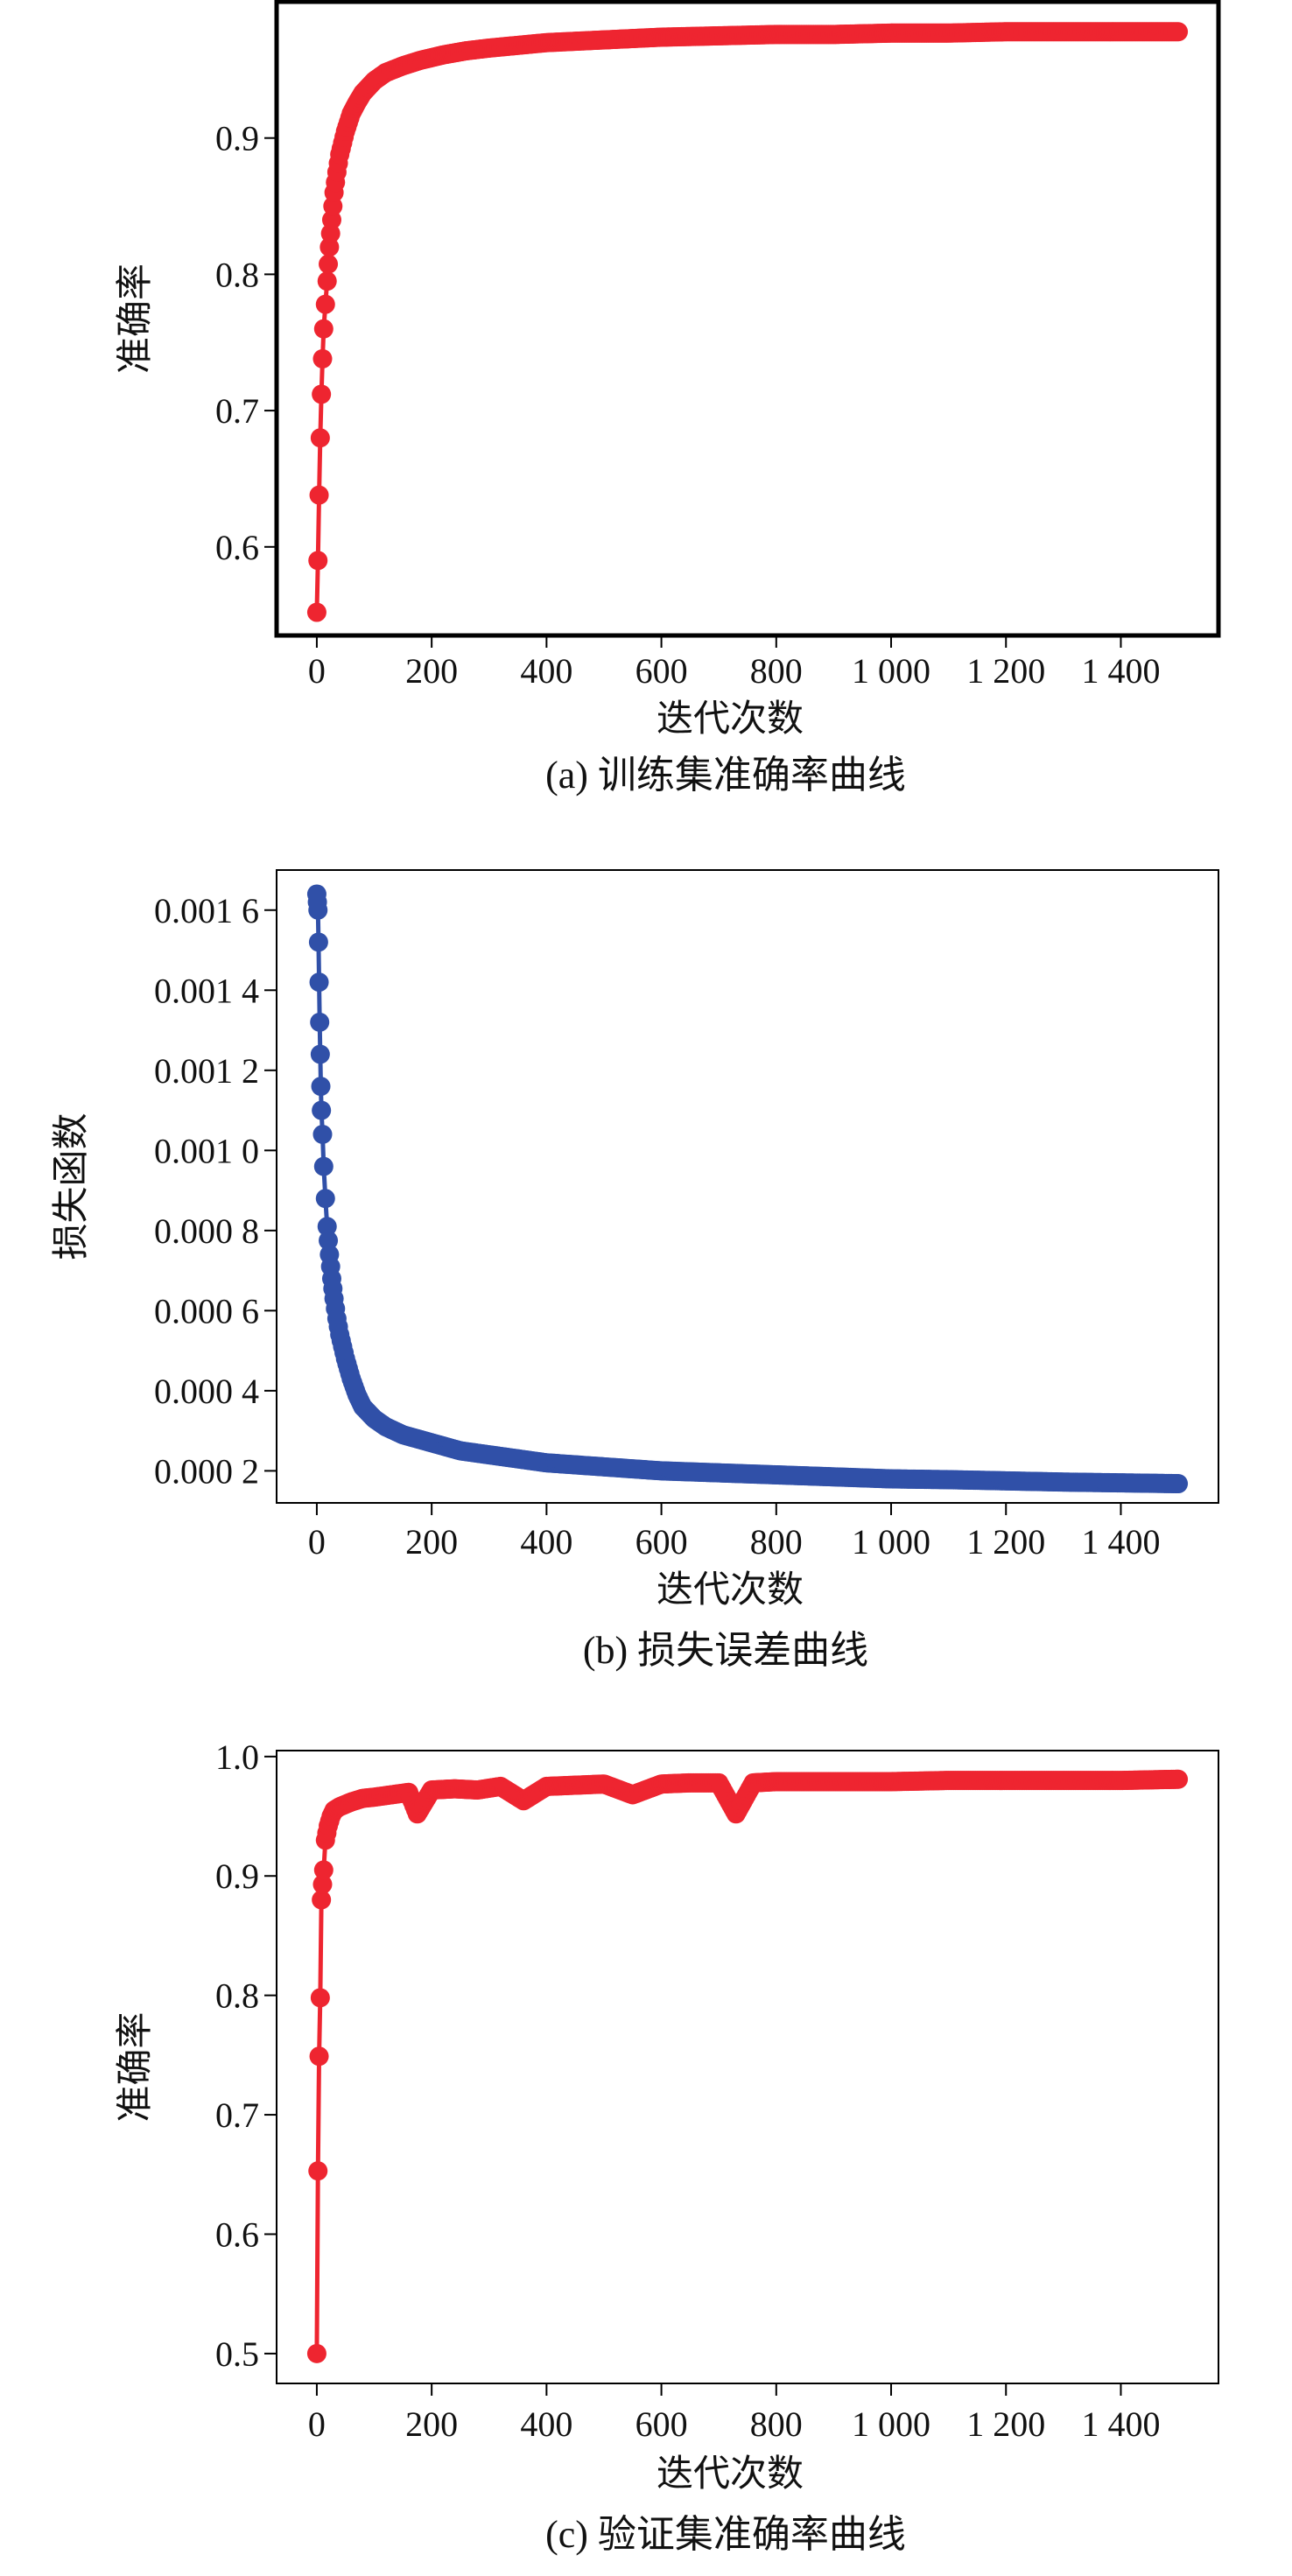 The image size is (1292, 2576). I want to click on chart-caption: (b) 损失误差曲线, so click(726, 1651).